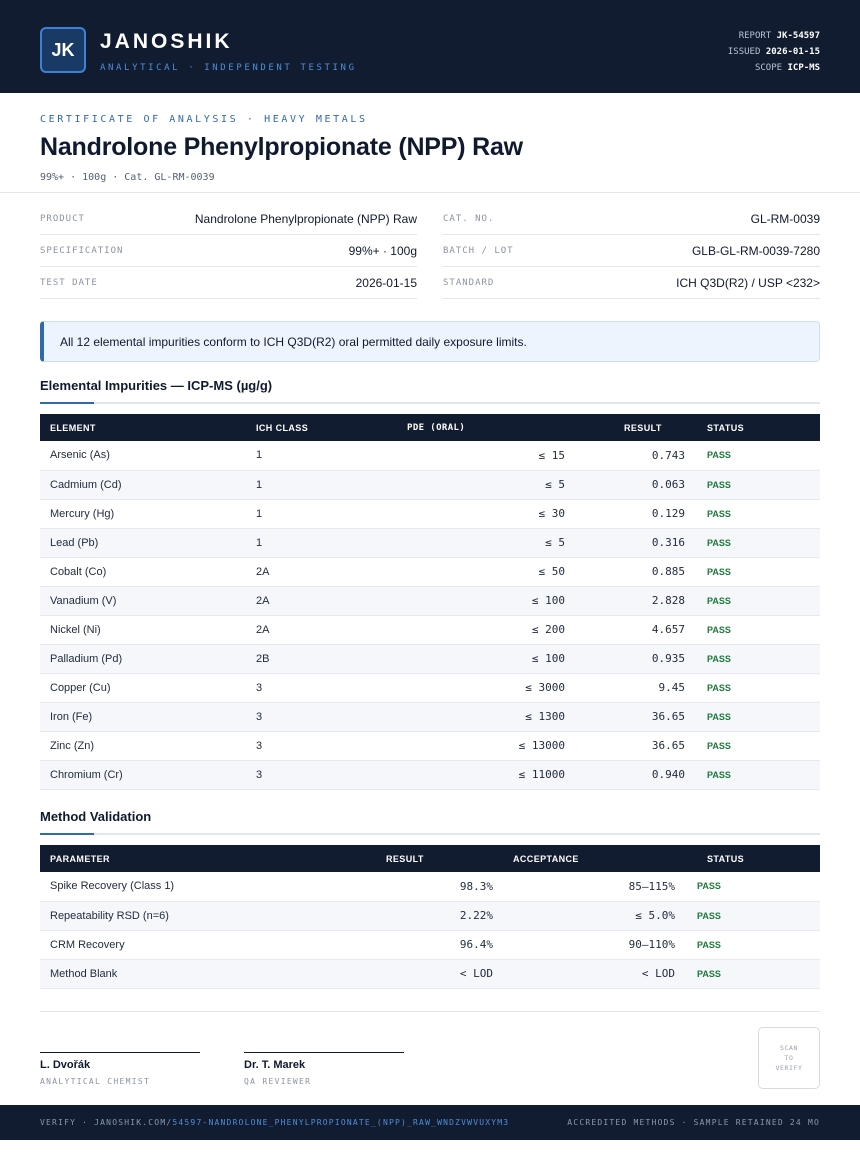  Describe the element at coordinates (789, 1068) in the screenshot. I see `qr-text: VERIFY` at that location.